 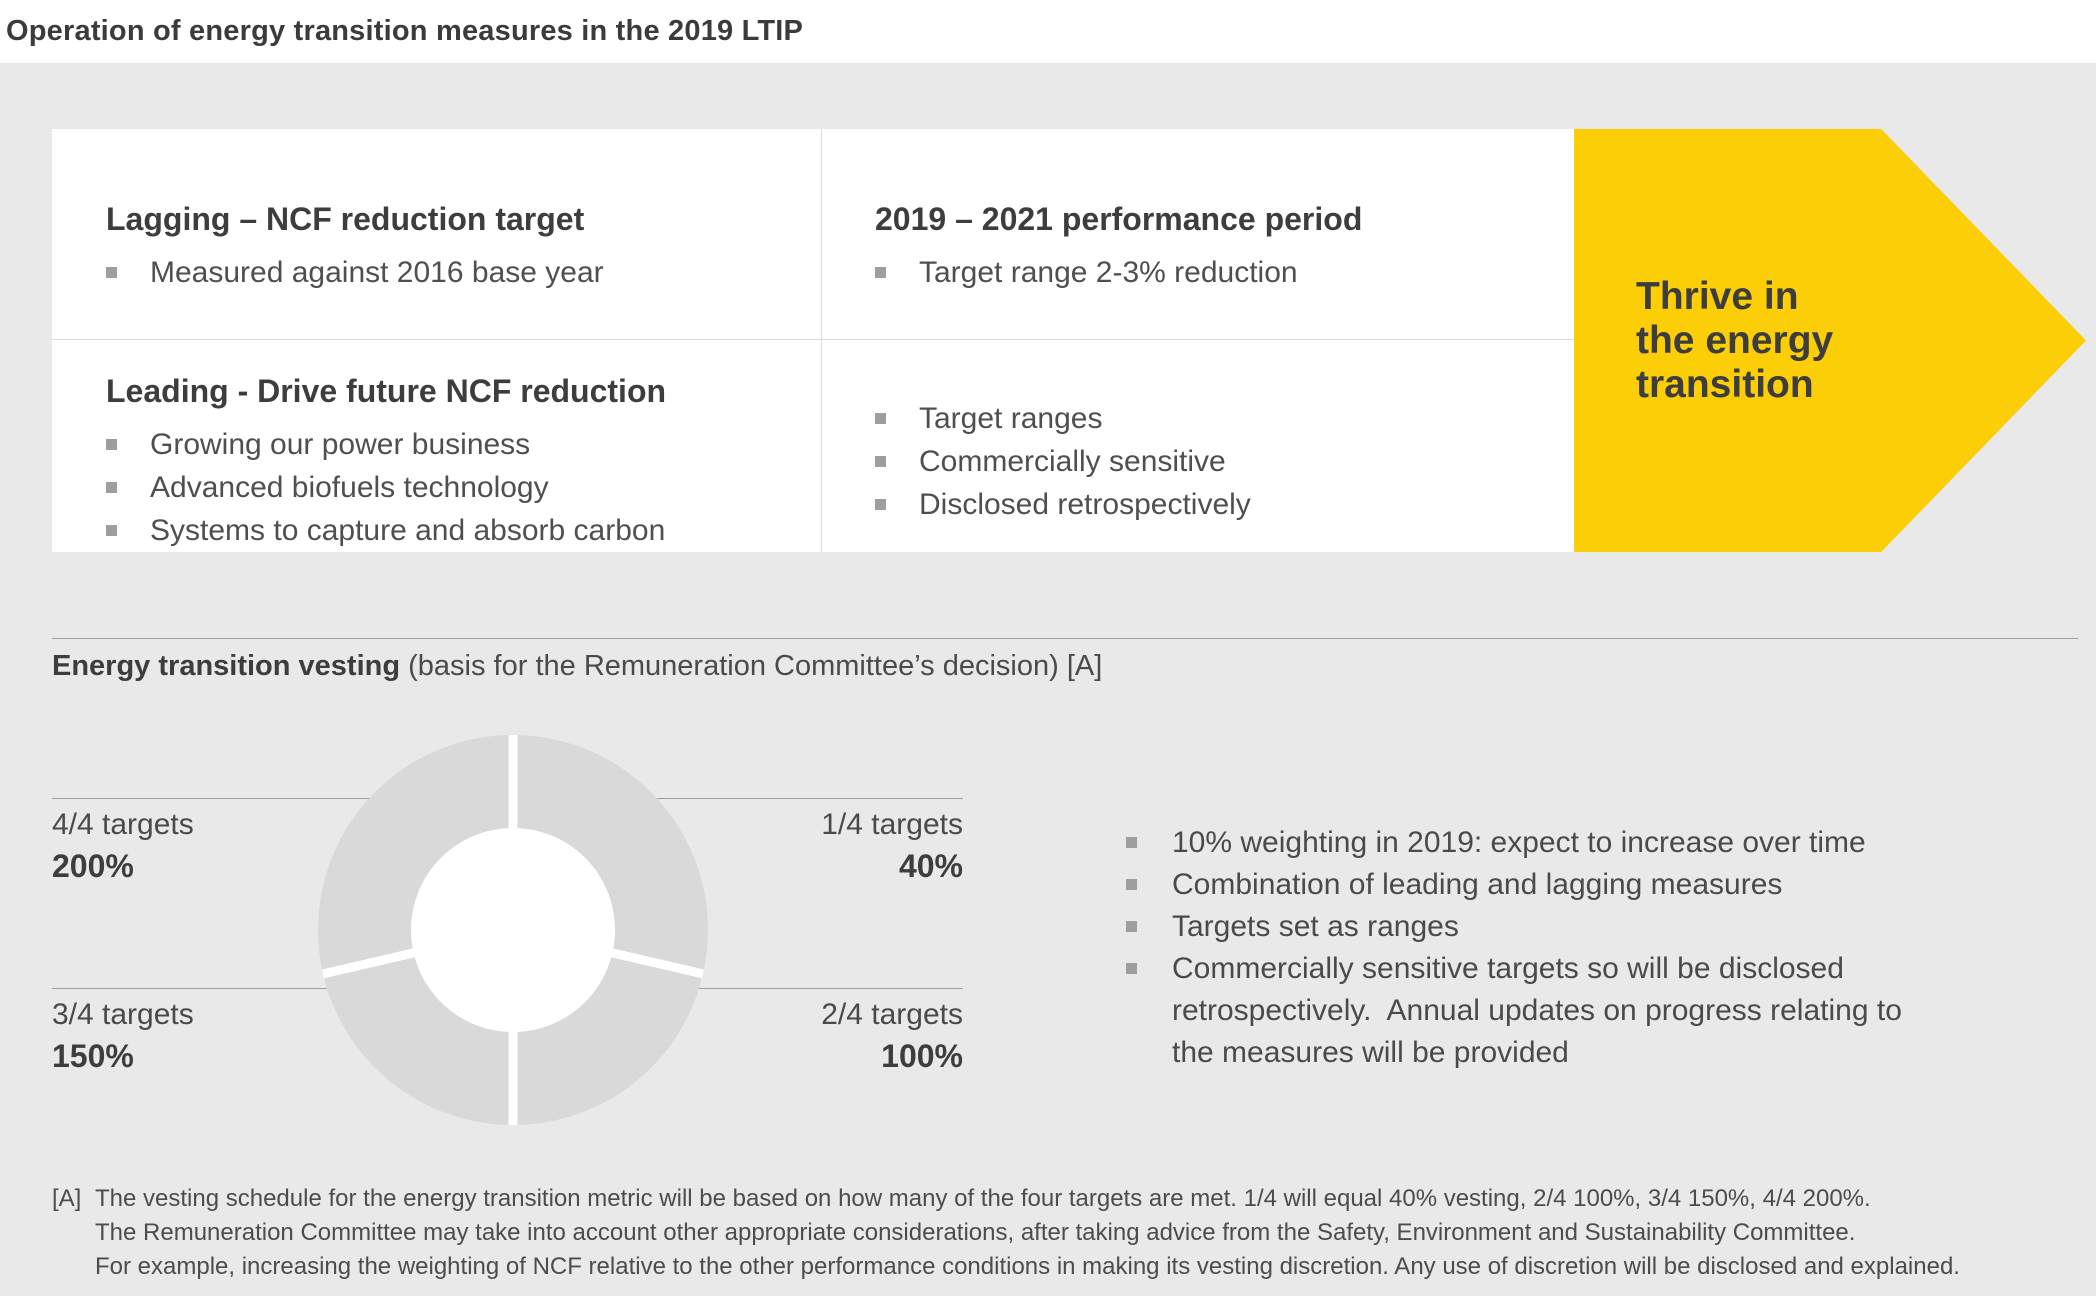 I want to click on thrive-arrow: Thrive in the energy transition, so click(x=1830, y=340).